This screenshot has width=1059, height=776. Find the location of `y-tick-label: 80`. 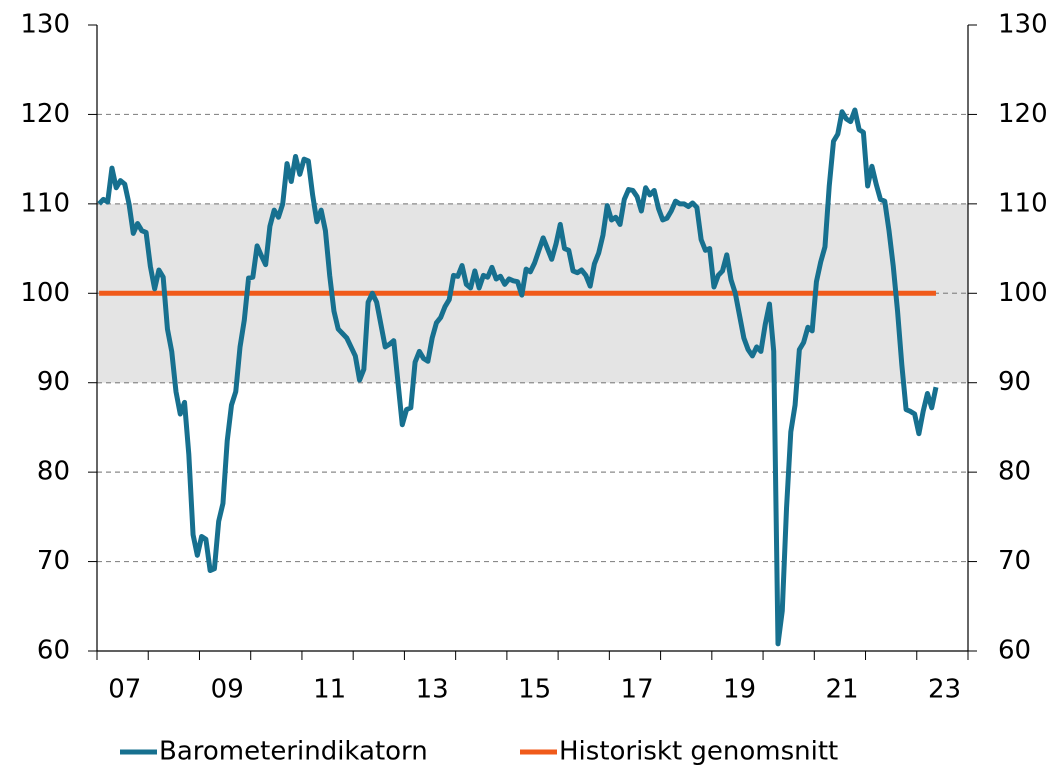

y-tick-label: 80 is located at coordinates (53, 472).